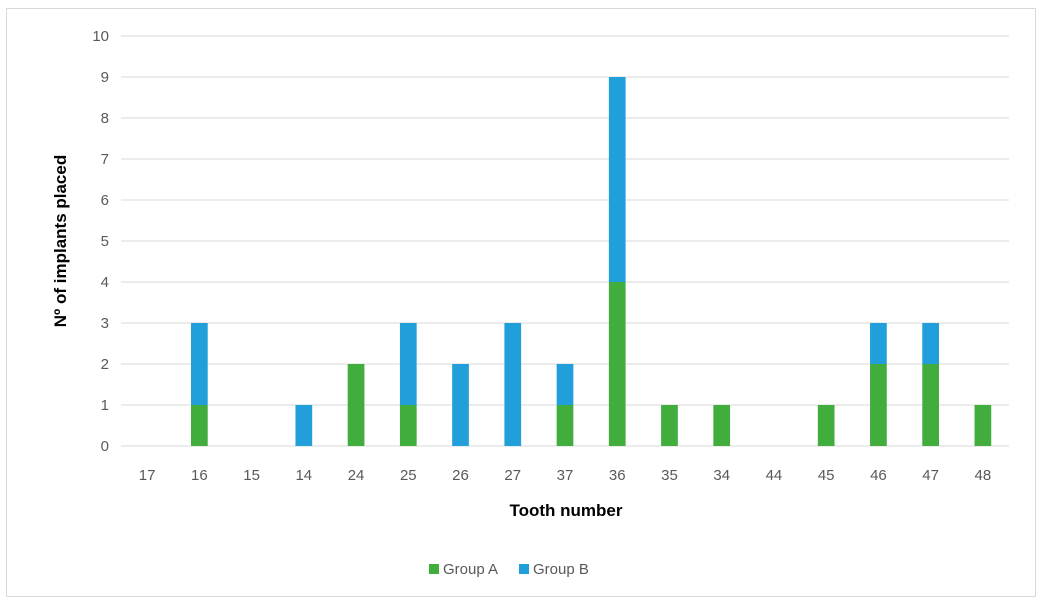 The width and height of the screenshot is (1041, 601). Describe the element at coordinates (470, 569) in the screenshot. I see `legend-label: Group A` at that location.